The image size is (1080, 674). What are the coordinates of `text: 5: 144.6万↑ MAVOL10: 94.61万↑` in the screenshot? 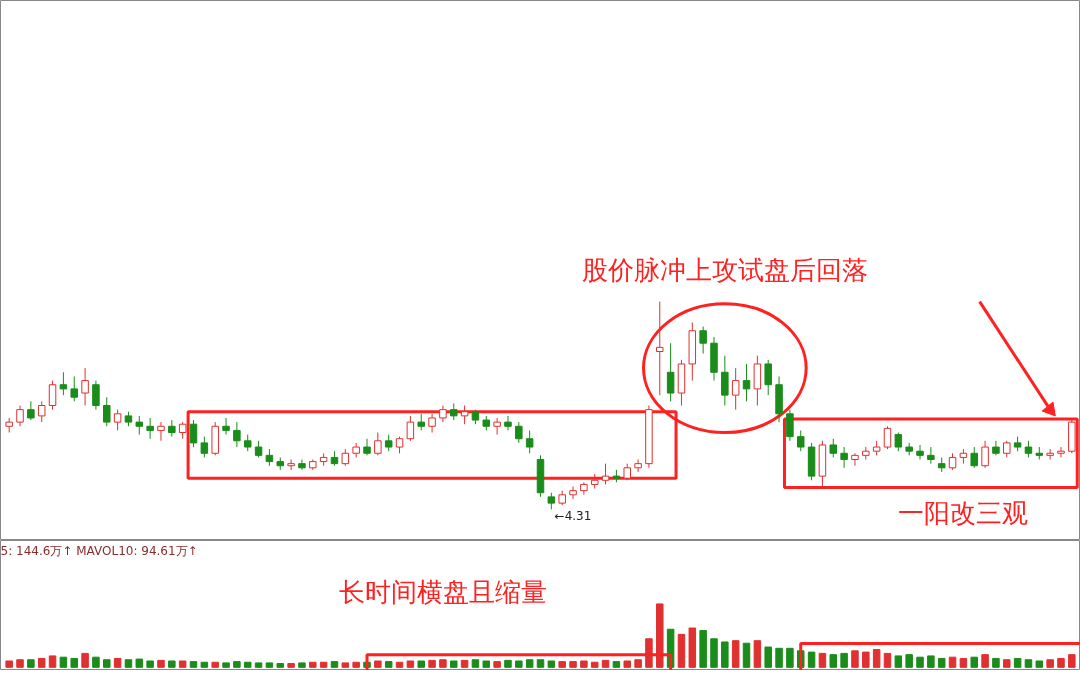 It's located at (99, 551).